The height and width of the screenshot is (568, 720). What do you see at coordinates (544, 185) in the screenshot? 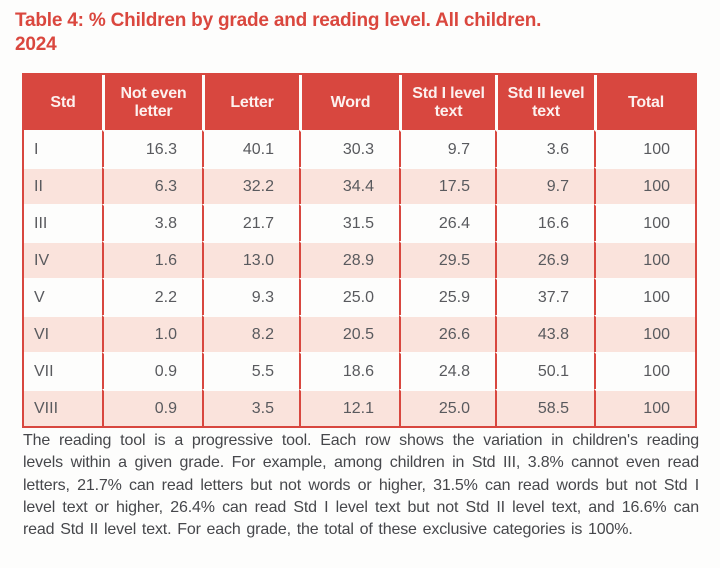
I see `cell-std2-level: 9.7` at bounding box center [544, 185].